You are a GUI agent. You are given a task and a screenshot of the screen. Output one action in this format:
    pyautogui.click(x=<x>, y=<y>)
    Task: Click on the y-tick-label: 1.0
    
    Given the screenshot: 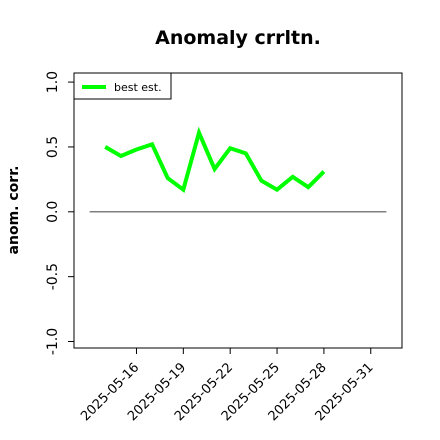 What is the action you would take?
    pyautogui.click(x=53, y=82)
    